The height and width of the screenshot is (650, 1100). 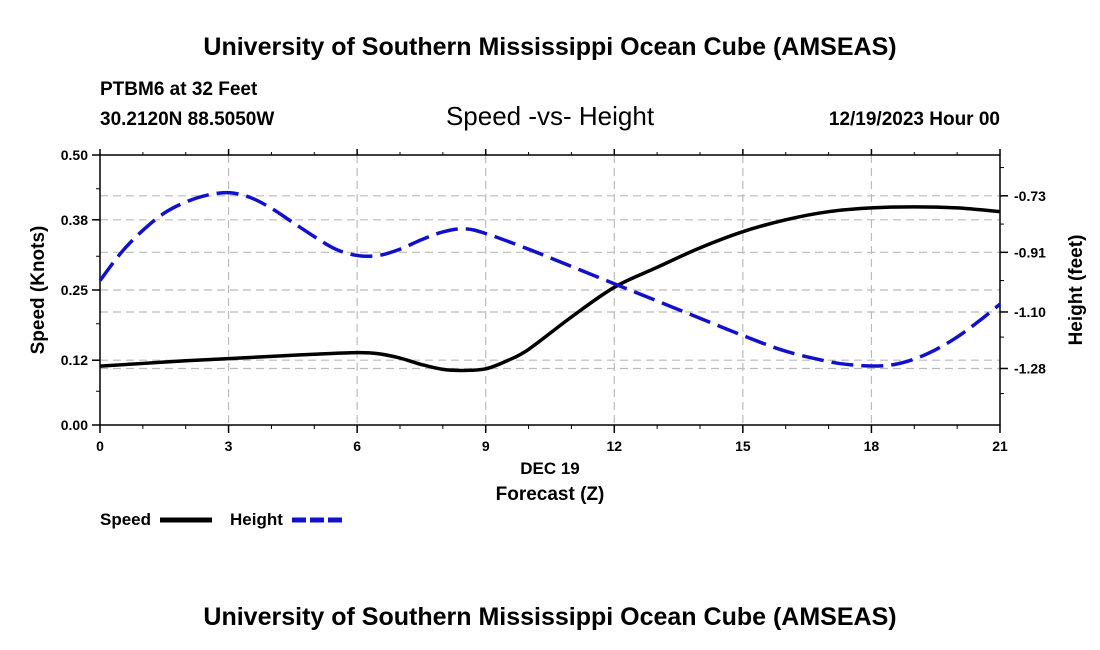 What do you see at coordinates (74, 290) in the screenshot?
I see `y-tick-label: 0.25` at bounding box center [74, 290].